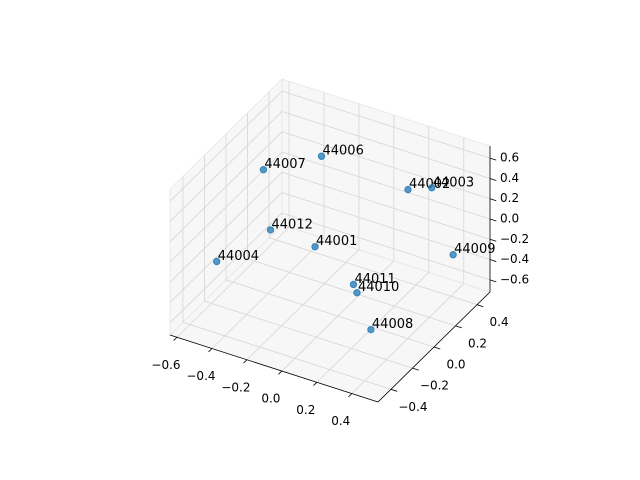  Describe the element at coordinates (165, 365) in the screenshot. I see `x-tick-label: −0.6` at that location.